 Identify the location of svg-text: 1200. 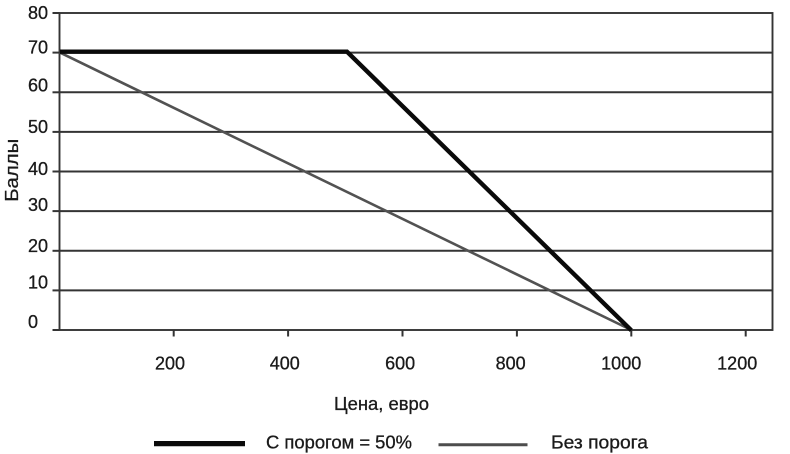
(737, 364).